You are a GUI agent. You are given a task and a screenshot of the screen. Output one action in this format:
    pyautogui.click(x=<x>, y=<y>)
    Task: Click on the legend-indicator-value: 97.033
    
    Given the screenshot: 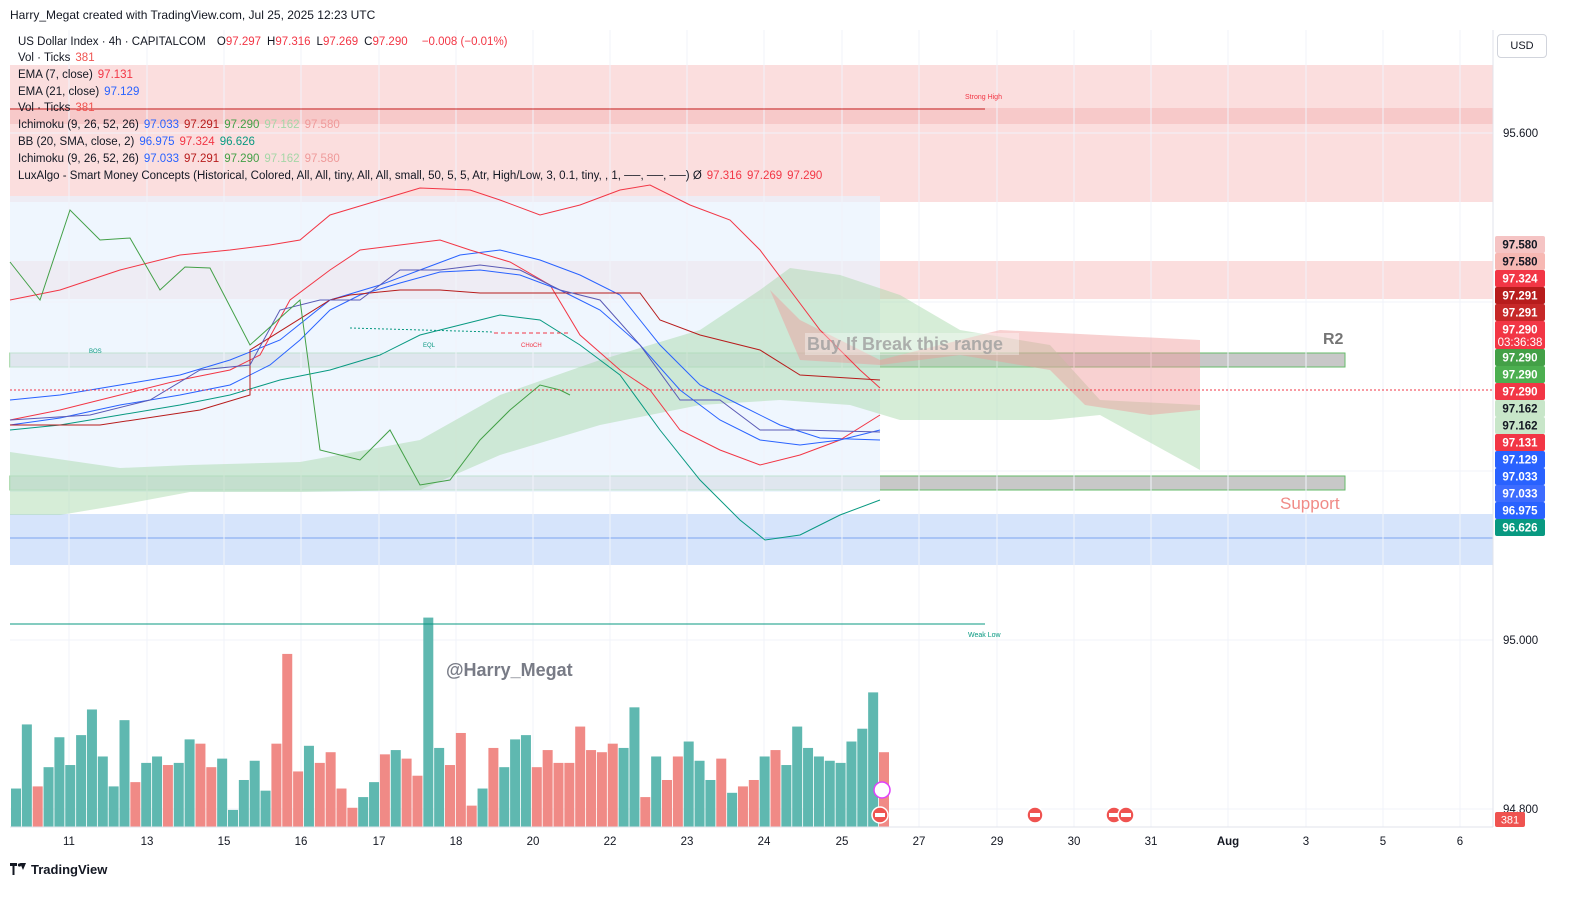 What is the action you would take?
    pyautogui.click(x=161, y=125)
    